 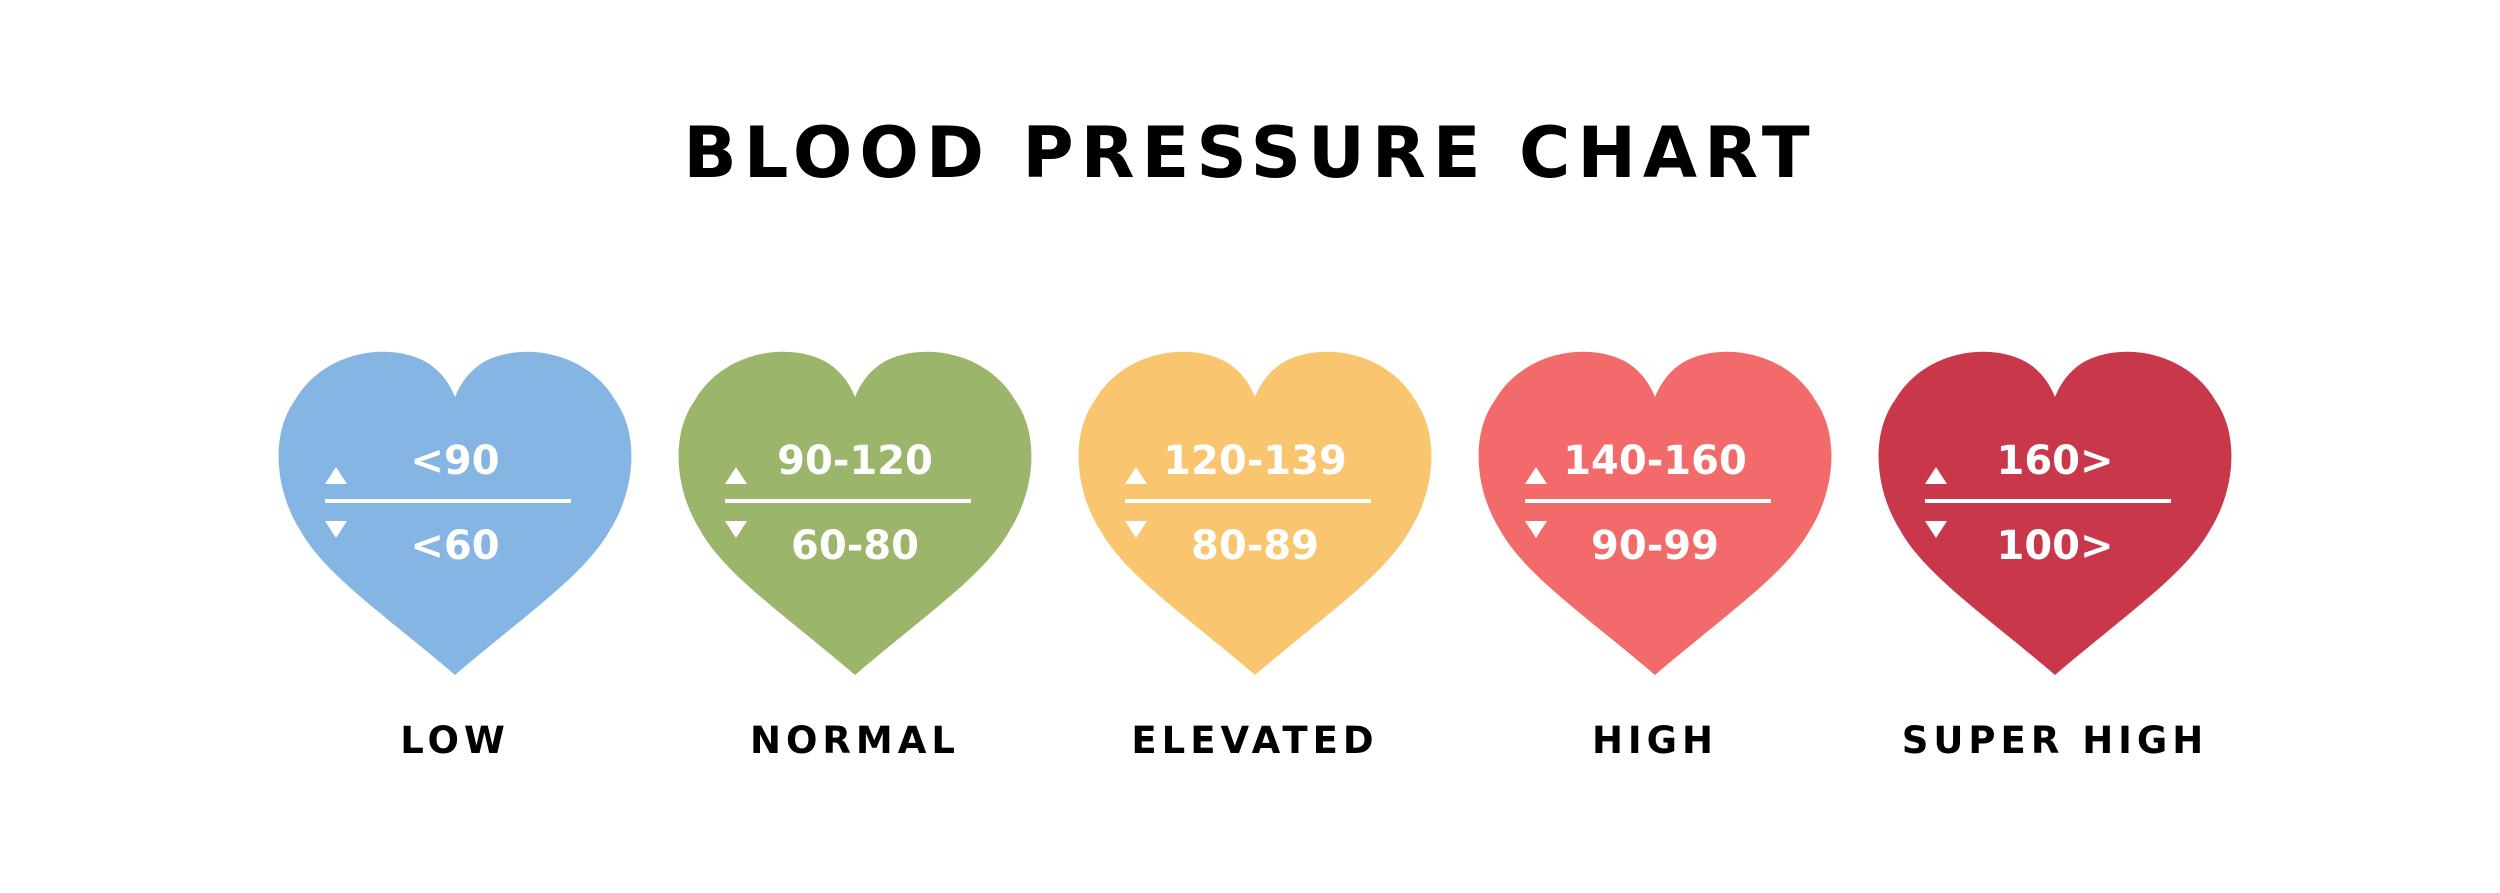 What do you see at coordinates (1655, 461) in the screenshot?
I see `systolic-value: 140-160` at bounding box center [1655, 461].